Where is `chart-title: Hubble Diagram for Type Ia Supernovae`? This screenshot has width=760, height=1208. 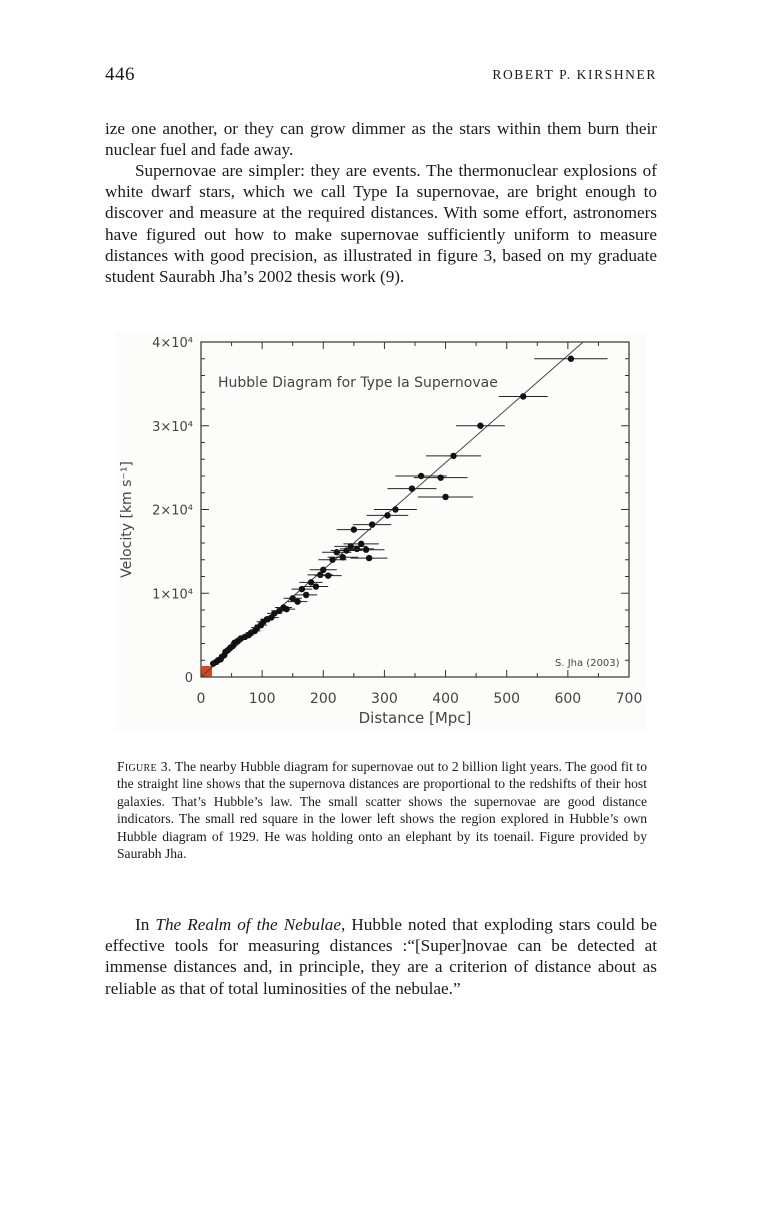
chart-title: Hubble Diagram for Type Ia Supernovae is located at coordinates (358, 383).